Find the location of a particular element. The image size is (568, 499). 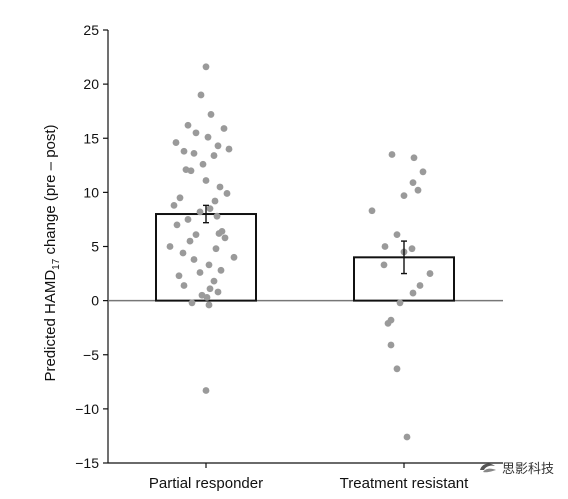

y-tick-label: −10 is located at coordinates (87, 409).